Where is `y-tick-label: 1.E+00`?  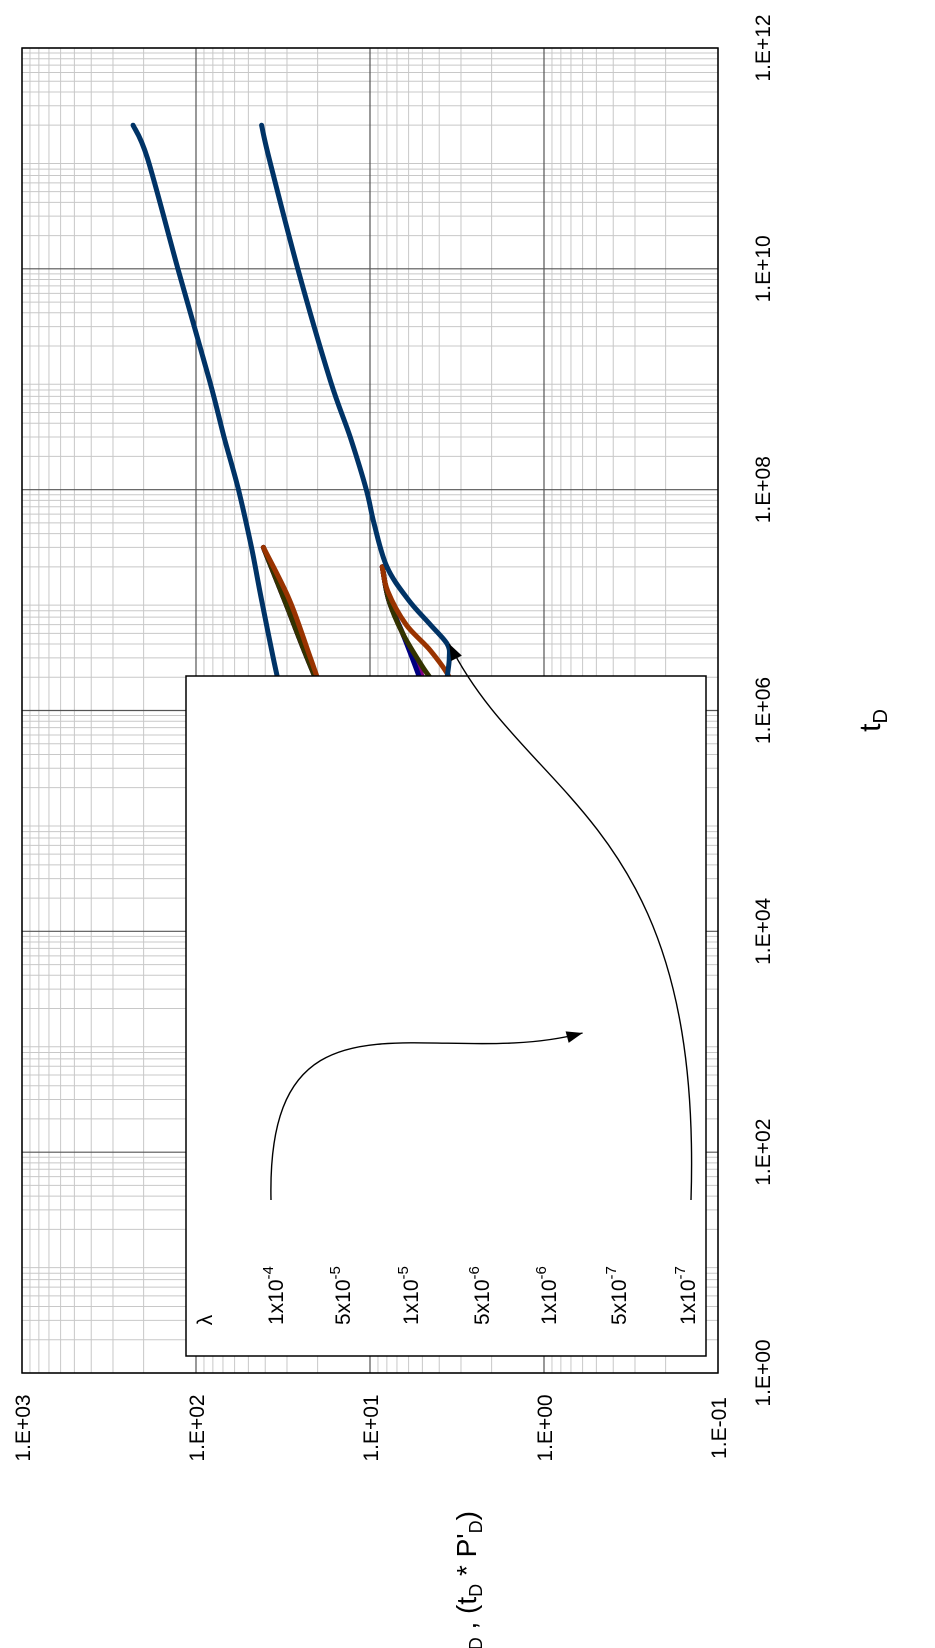
y-tick-label: 1.E+00 is located at coordinates (545, 1427).